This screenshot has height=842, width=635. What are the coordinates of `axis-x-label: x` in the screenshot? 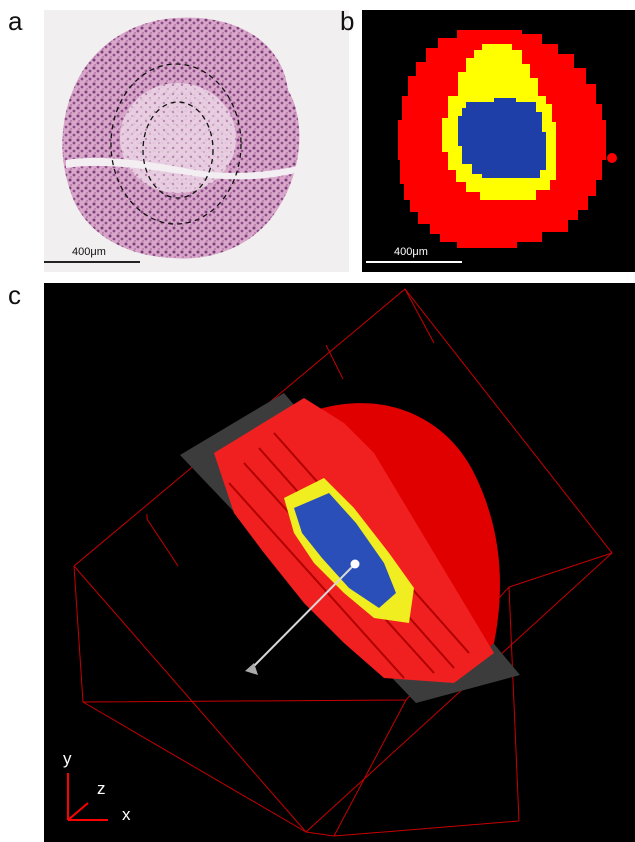 It's located at (126, 814).